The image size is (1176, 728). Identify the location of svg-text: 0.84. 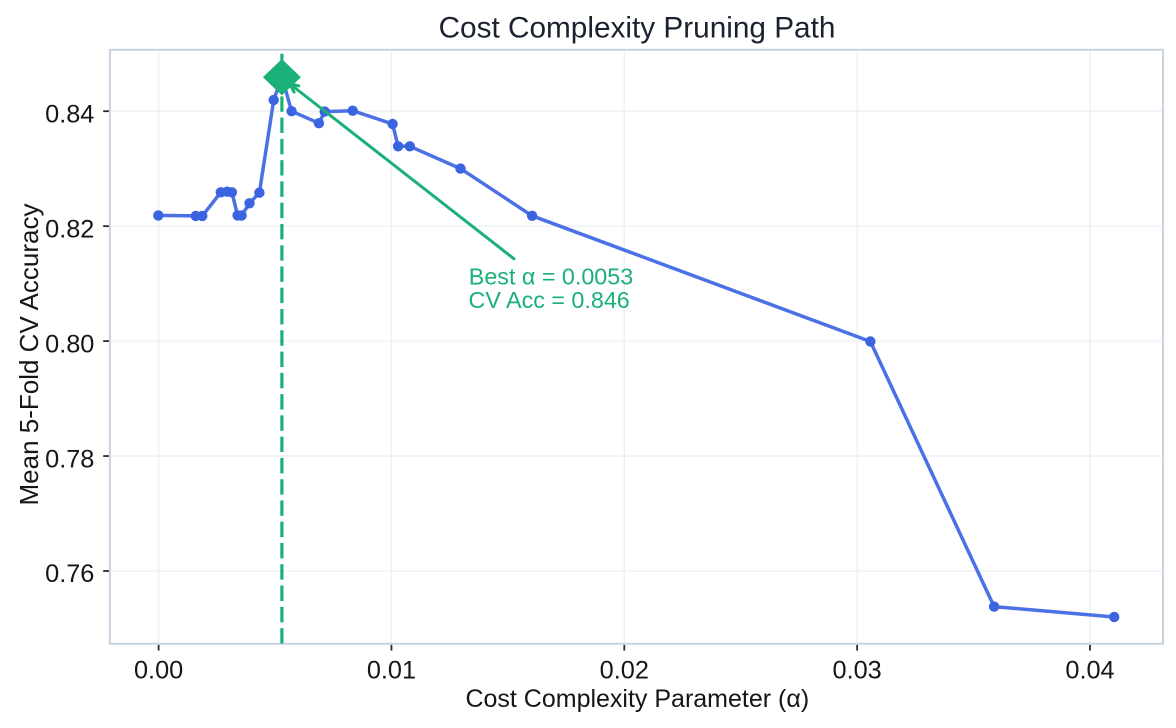
(69, 114).